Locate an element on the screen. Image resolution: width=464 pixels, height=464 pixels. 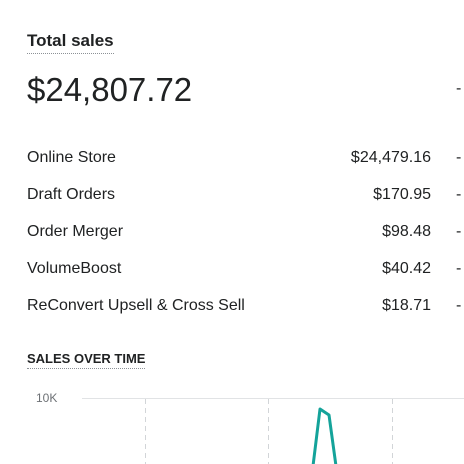
sales-line is located at coordinates (324, 435).